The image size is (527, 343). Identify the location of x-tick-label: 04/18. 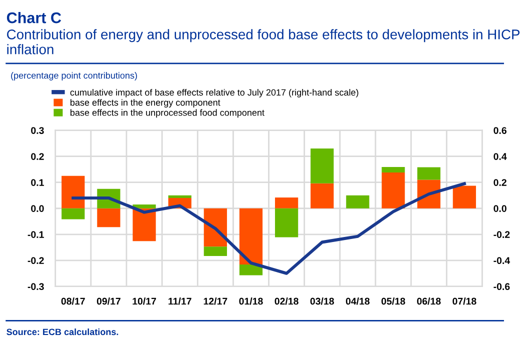
(358, 301).